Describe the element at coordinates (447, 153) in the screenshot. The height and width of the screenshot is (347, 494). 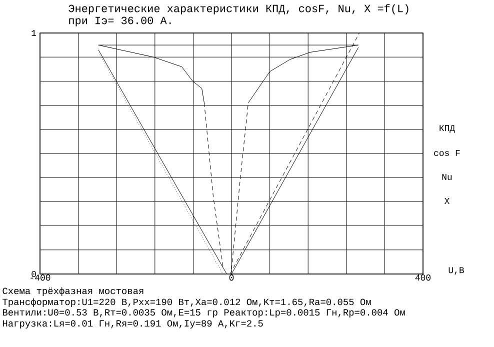
I see `text: cos F` at that location.